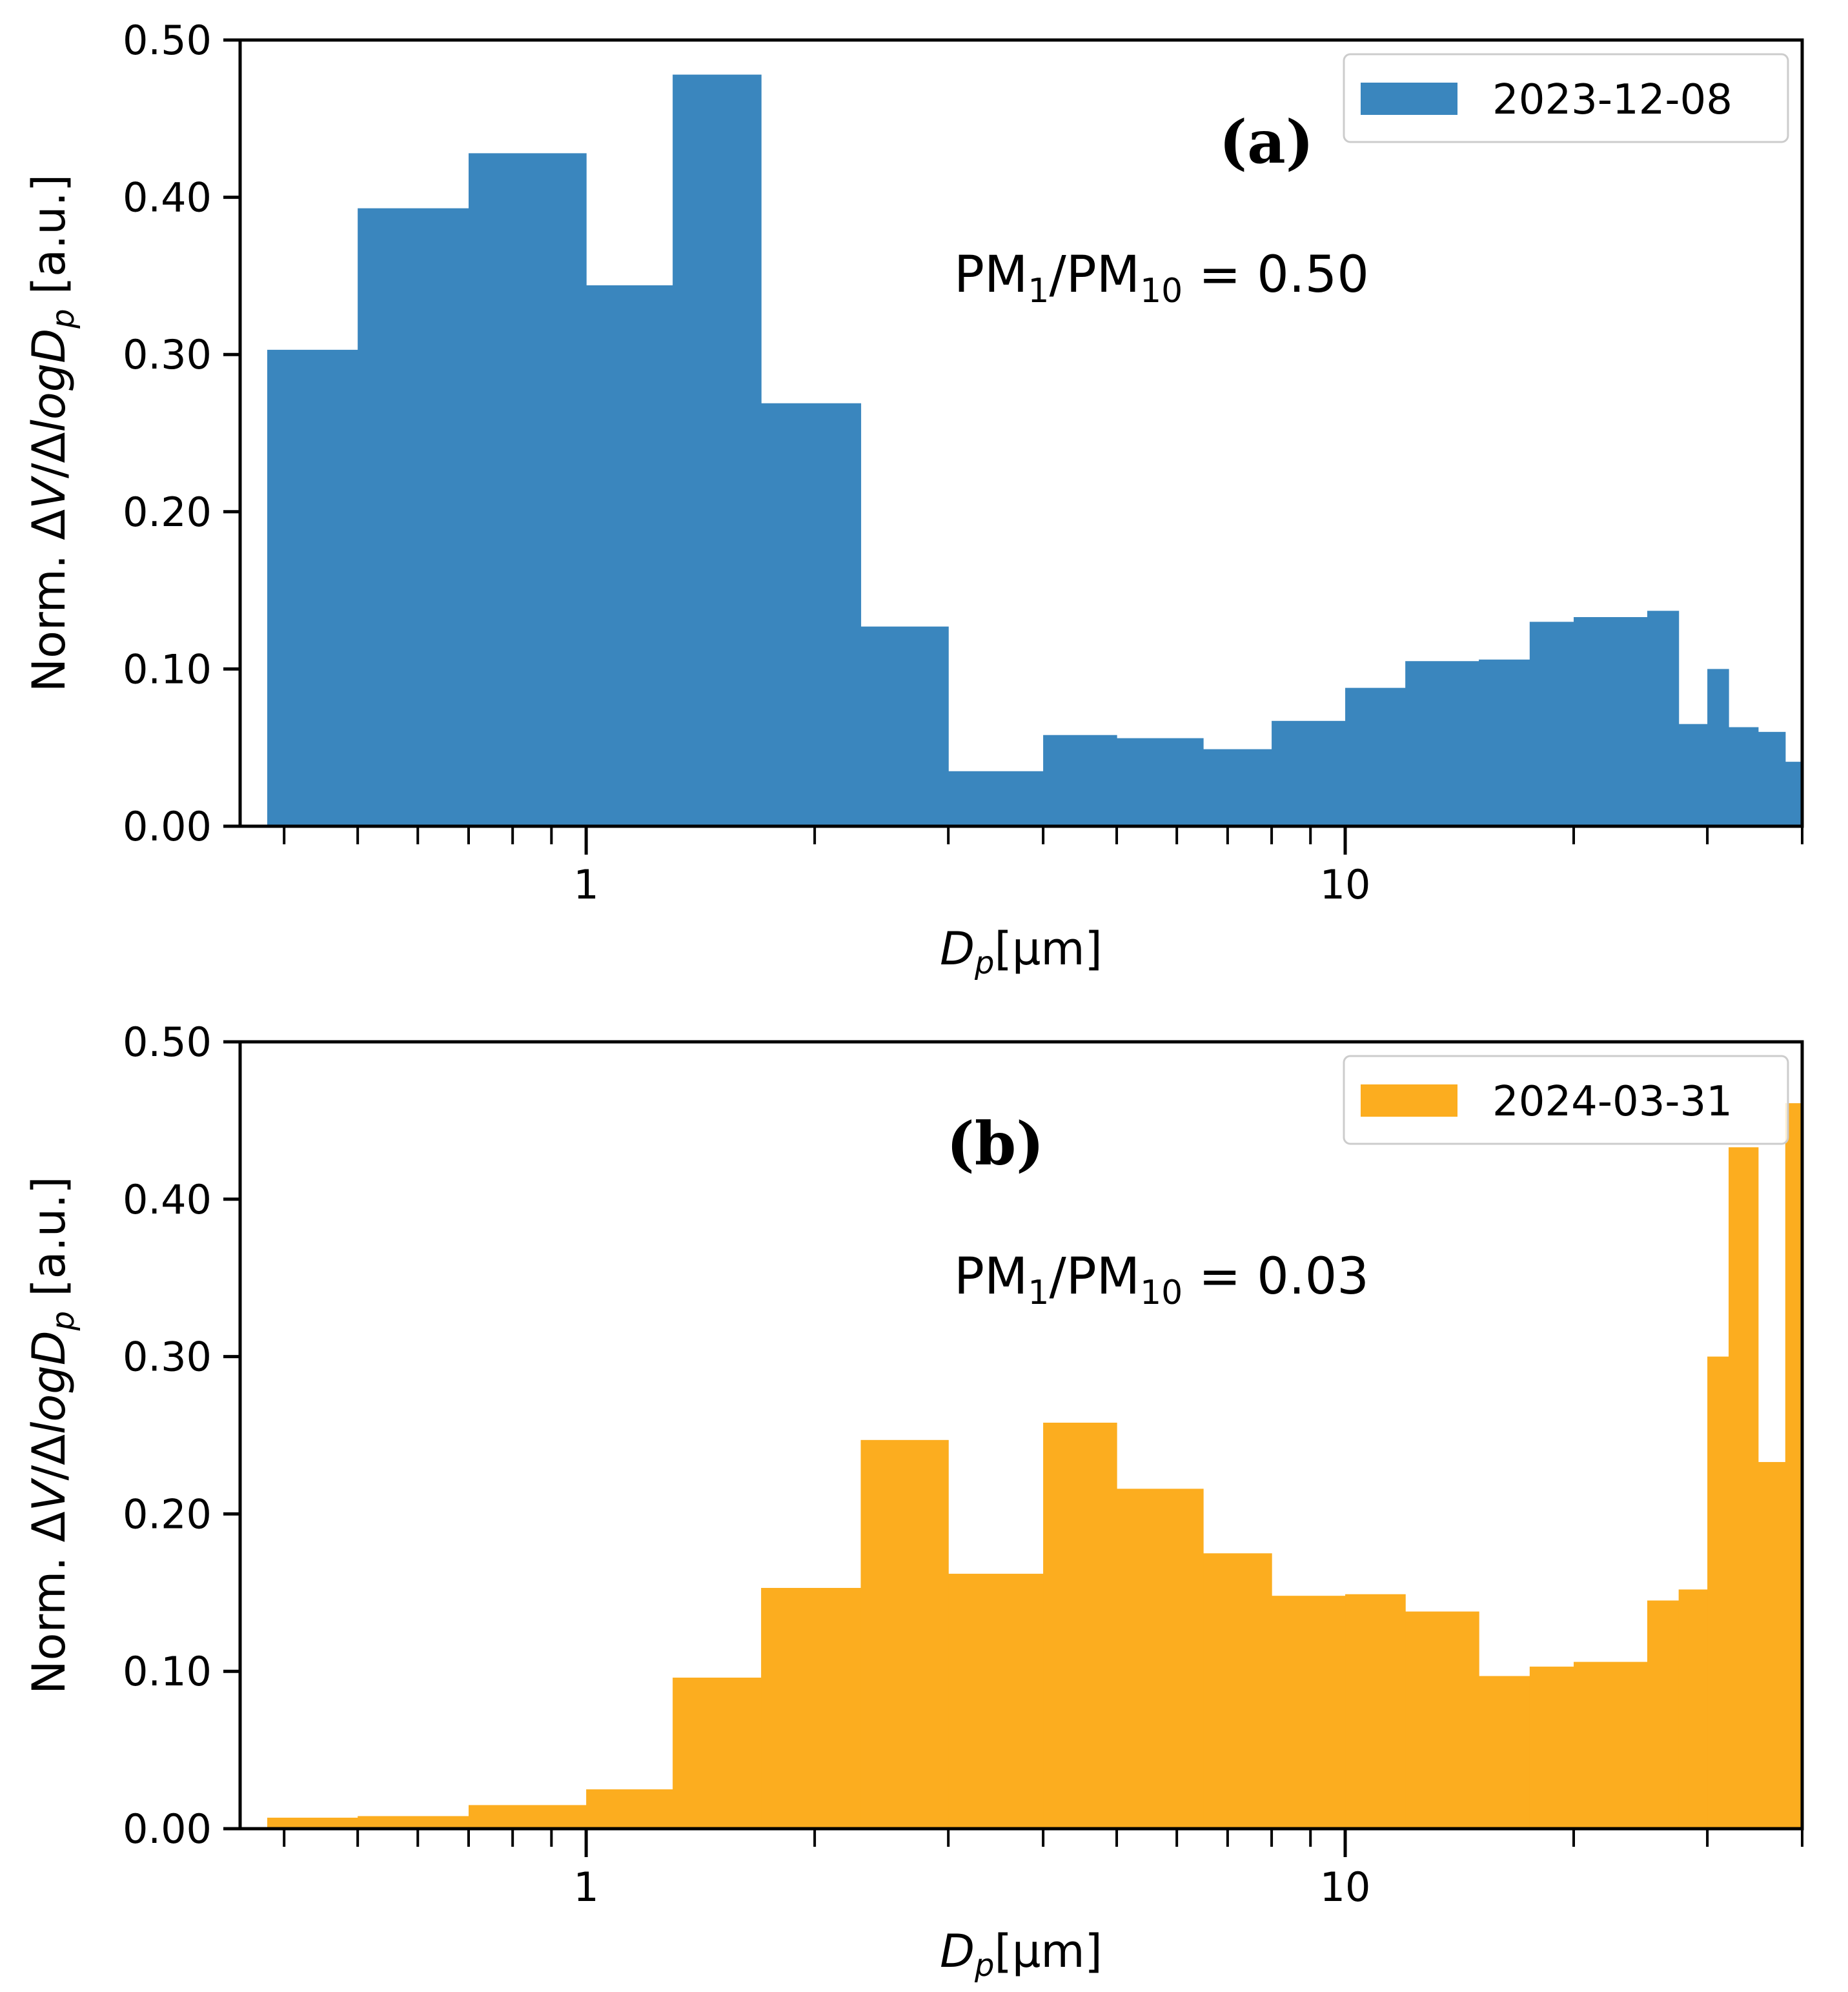  I want to click on legend-label: 2023-12-08, so click(1612, 100).